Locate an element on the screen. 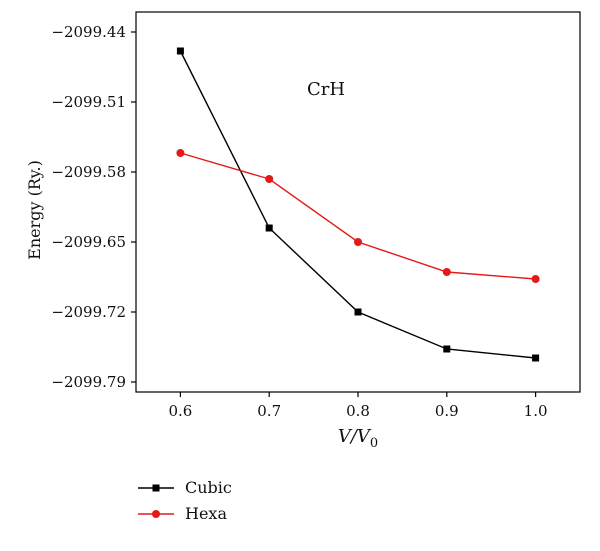  x-tick-label: 0.8 is located at coordinates (358, 411).